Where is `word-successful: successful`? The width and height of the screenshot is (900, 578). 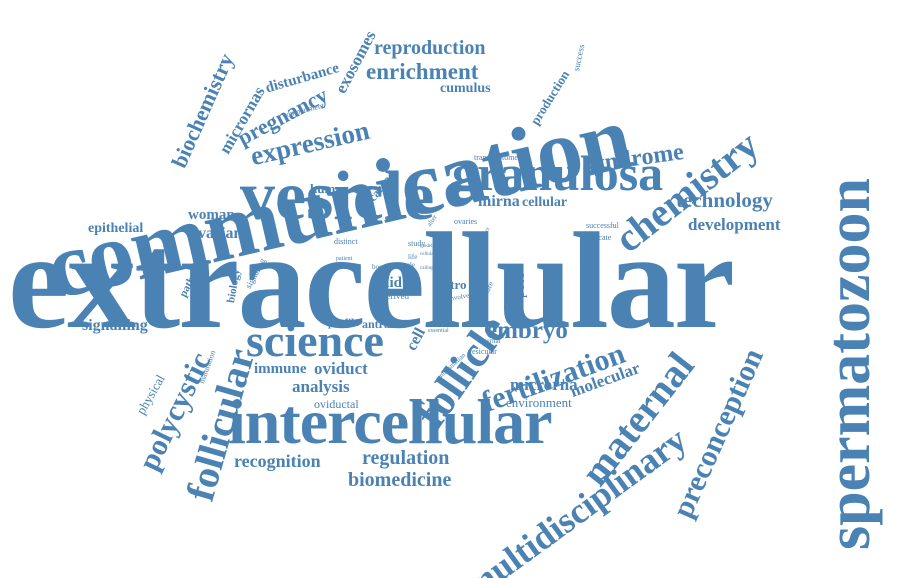 word-successful: successful is located at coordinates (602, 225).